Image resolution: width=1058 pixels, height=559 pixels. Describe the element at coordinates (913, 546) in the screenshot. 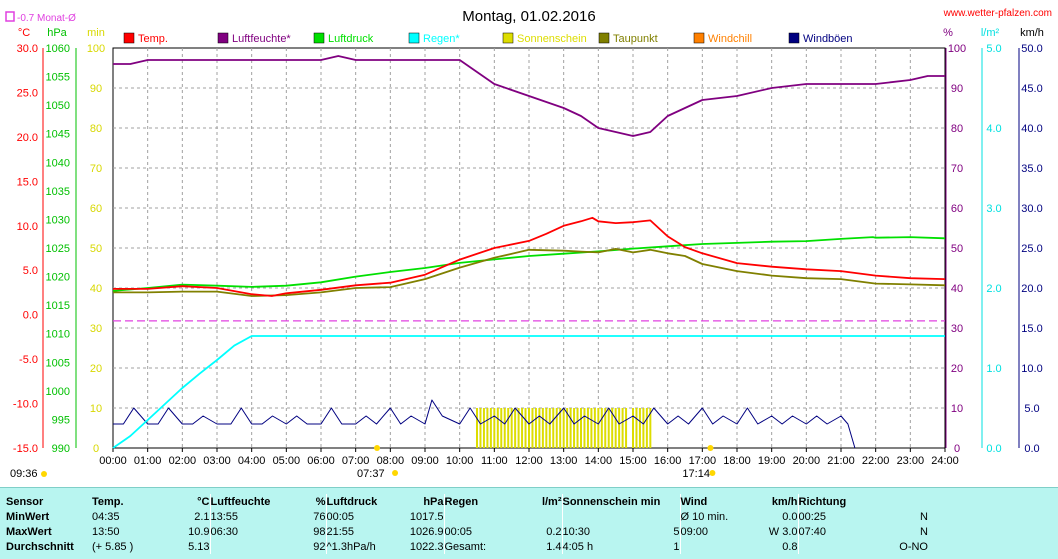

I see `dir-value: O-NO` at that location.